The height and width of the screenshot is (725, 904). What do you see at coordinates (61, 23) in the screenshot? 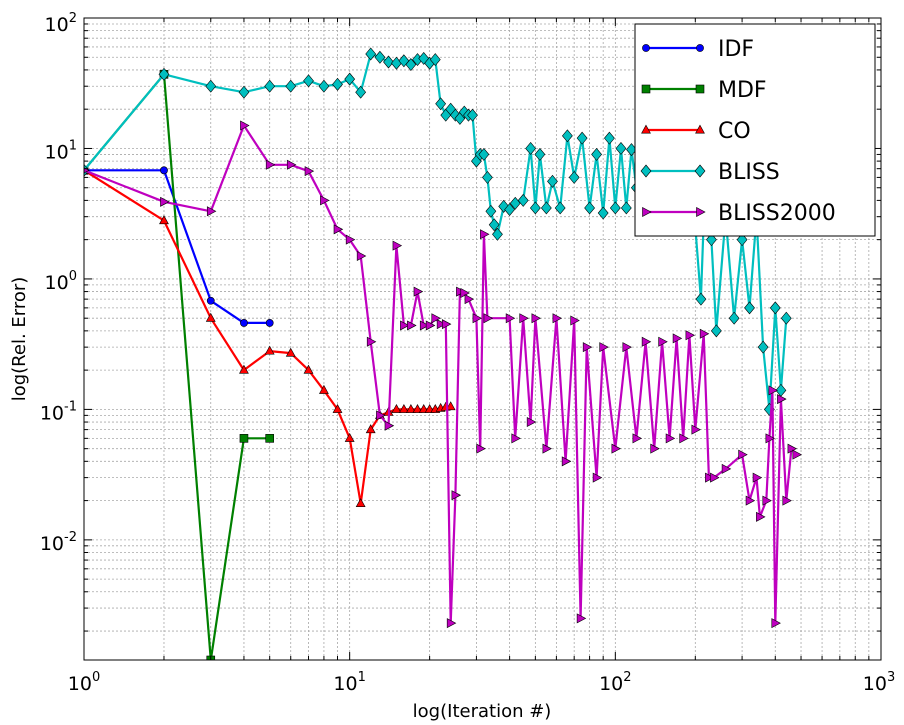
I see `y-tick-label: 10²` at bounding box center [61, 23].